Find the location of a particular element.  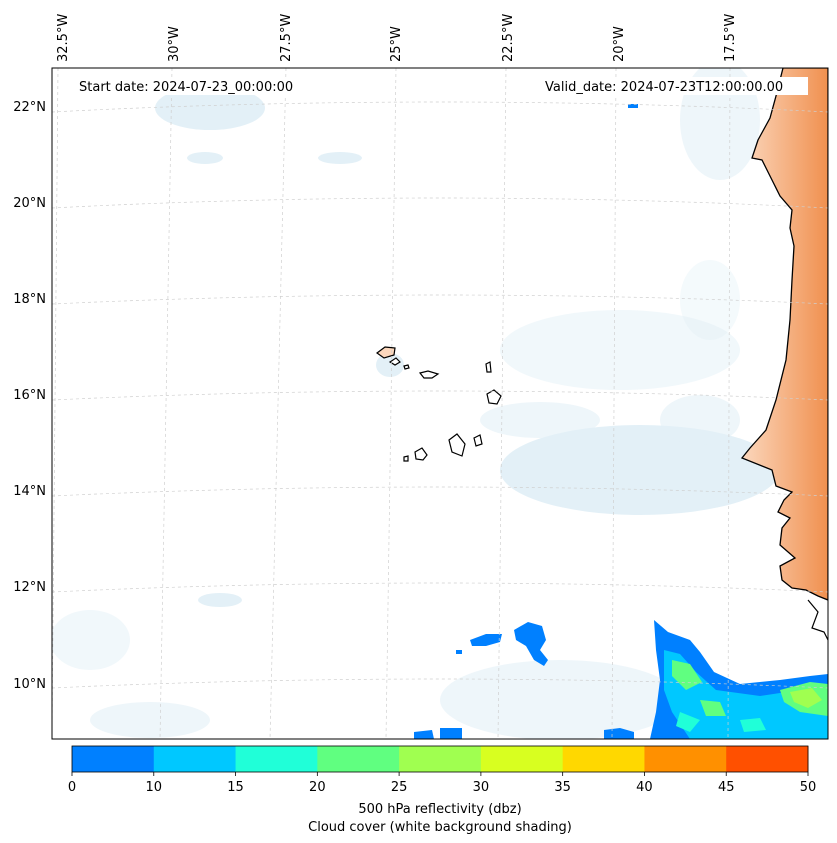

colorbar-tick-label: 0 is located at coordinates (72, 787).